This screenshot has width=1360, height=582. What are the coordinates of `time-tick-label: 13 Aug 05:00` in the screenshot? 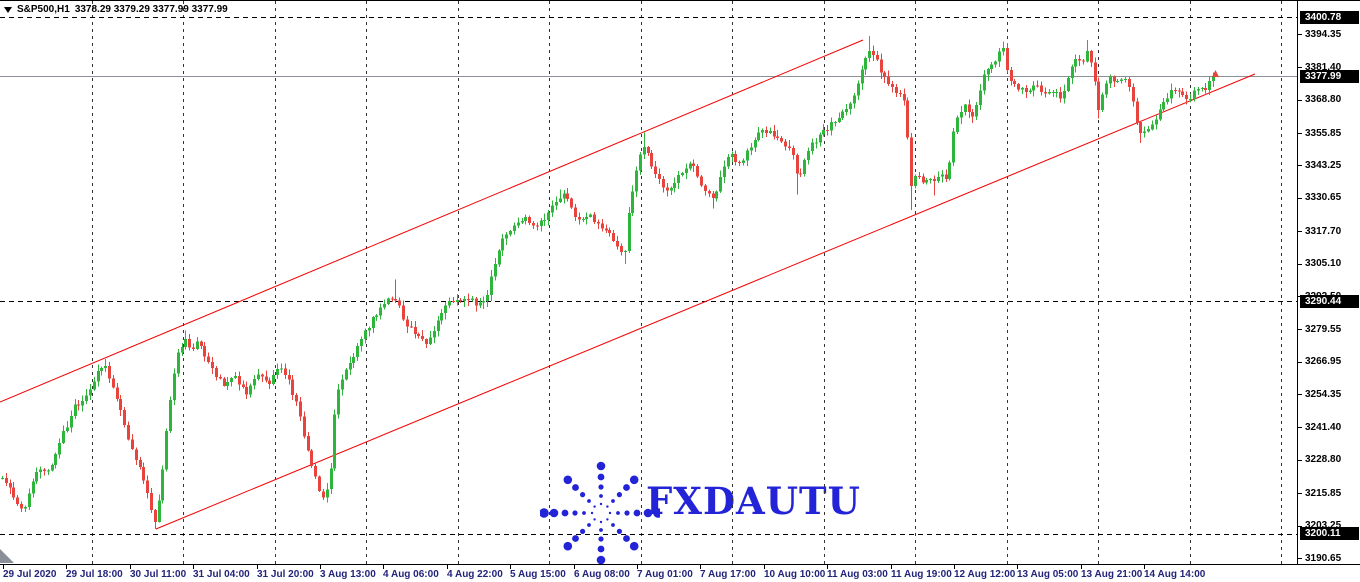 It's located at (1048, 574).